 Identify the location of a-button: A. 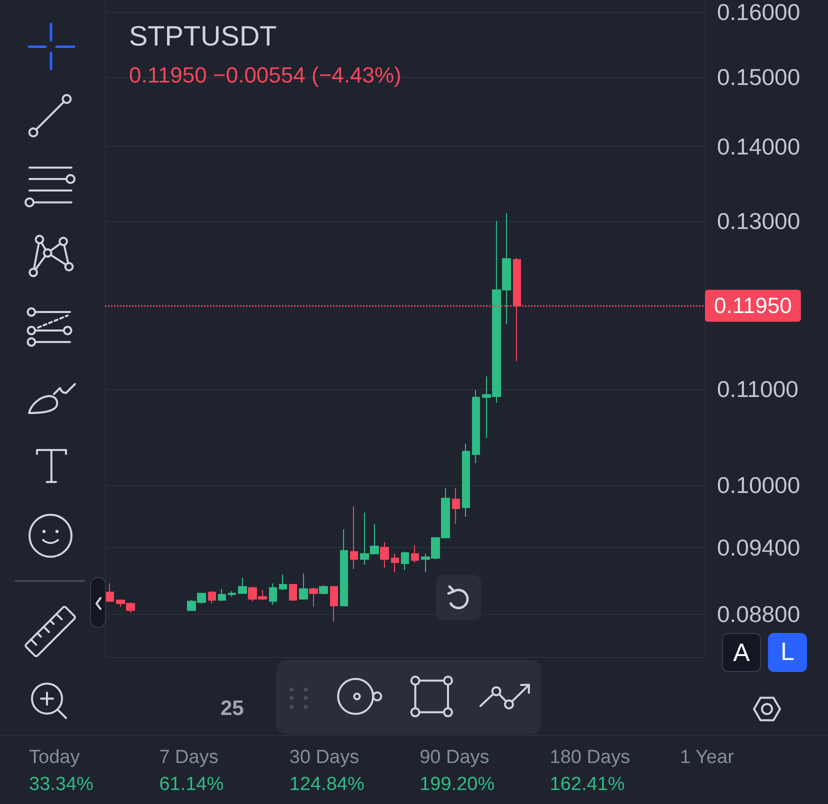
(741, 652).